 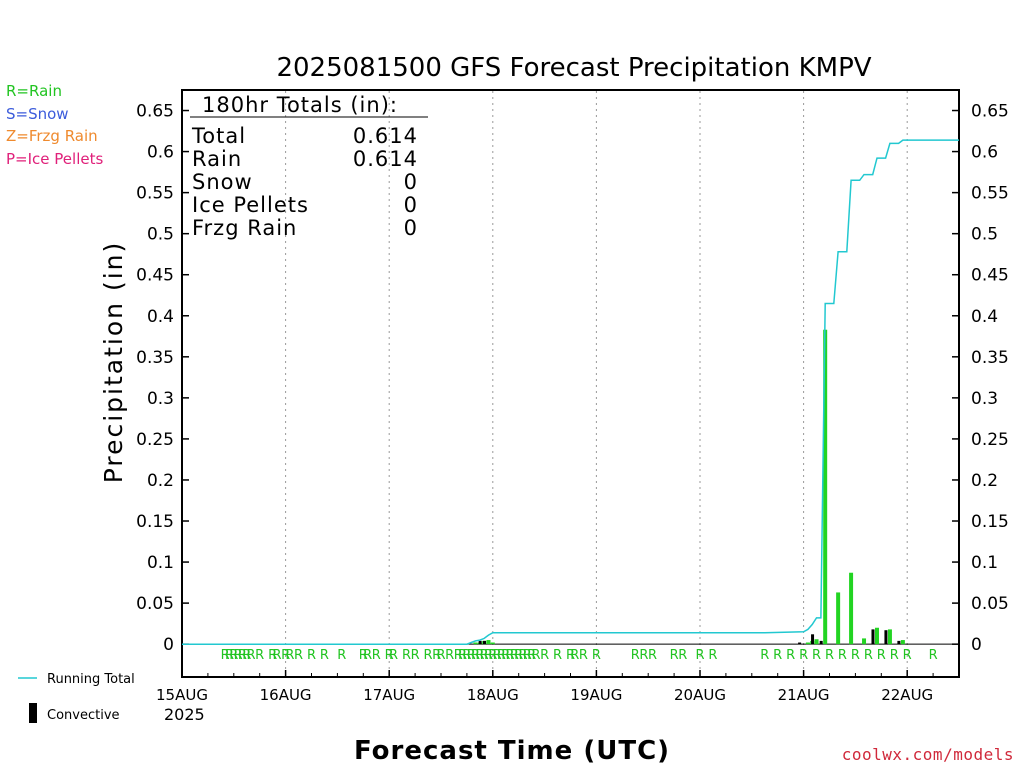 I want to click on y-tick-label-right: 0.5, so click(x=984, y=235).